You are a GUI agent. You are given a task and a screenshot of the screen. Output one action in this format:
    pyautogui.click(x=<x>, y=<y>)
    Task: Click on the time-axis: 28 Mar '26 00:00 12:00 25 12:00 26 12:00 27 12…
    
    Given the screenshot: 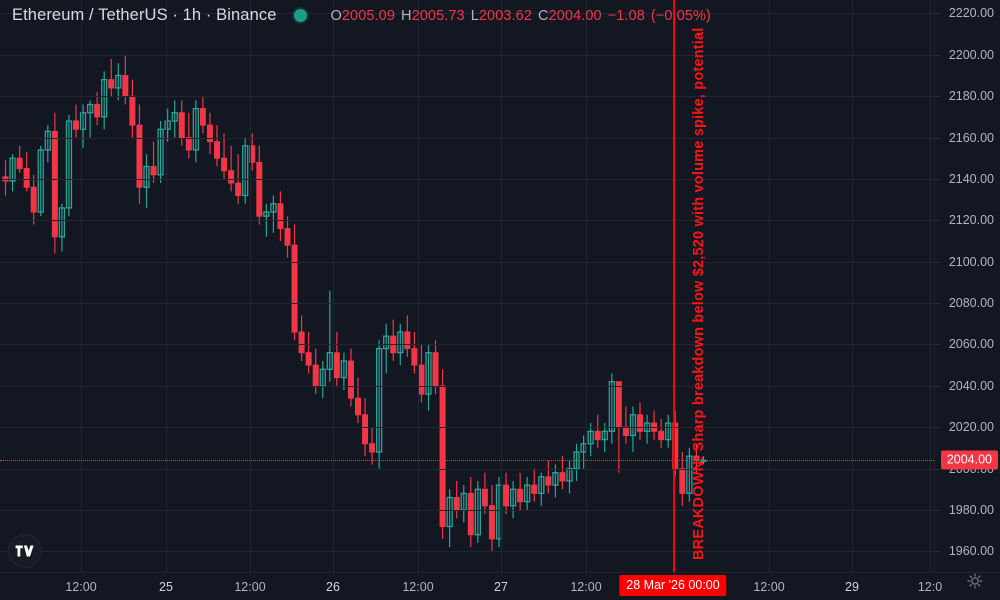 What is the action you would take?
    pyautogui.click(x=500, y=586)
    